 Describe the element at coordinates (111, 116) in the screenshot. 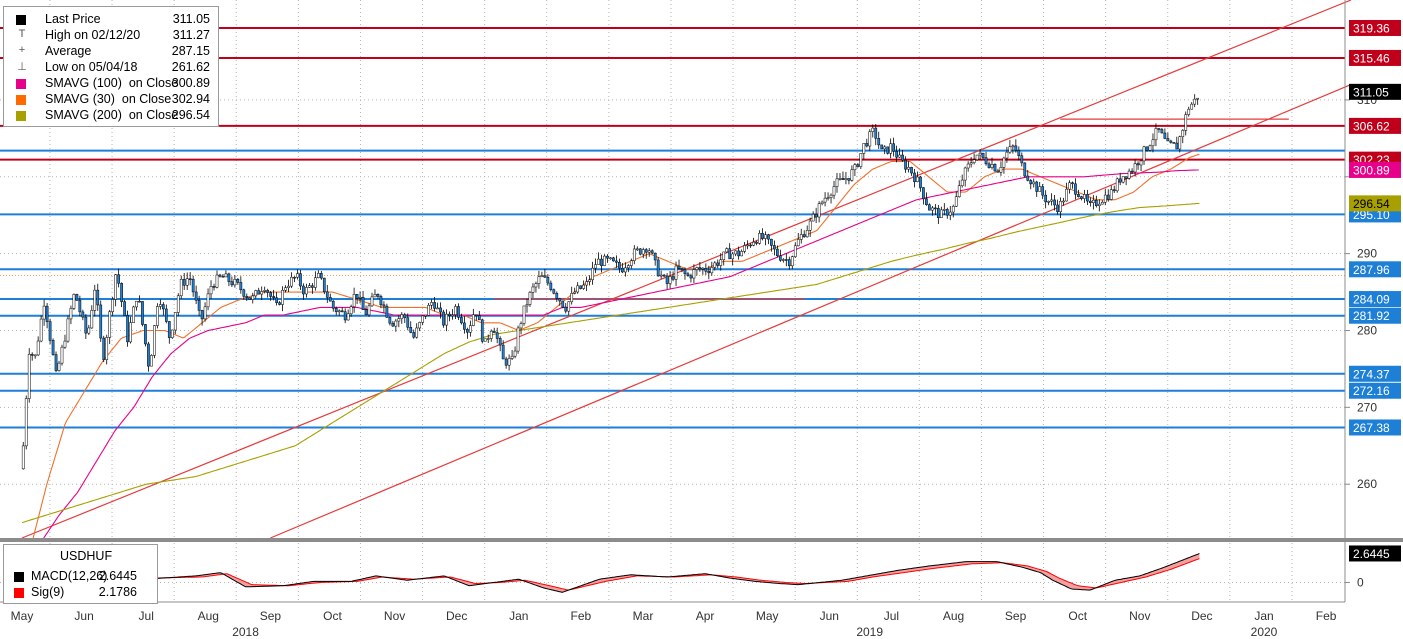

I see `legend-item-sma200: SMAVG (200) on Close 296.54` at that location.